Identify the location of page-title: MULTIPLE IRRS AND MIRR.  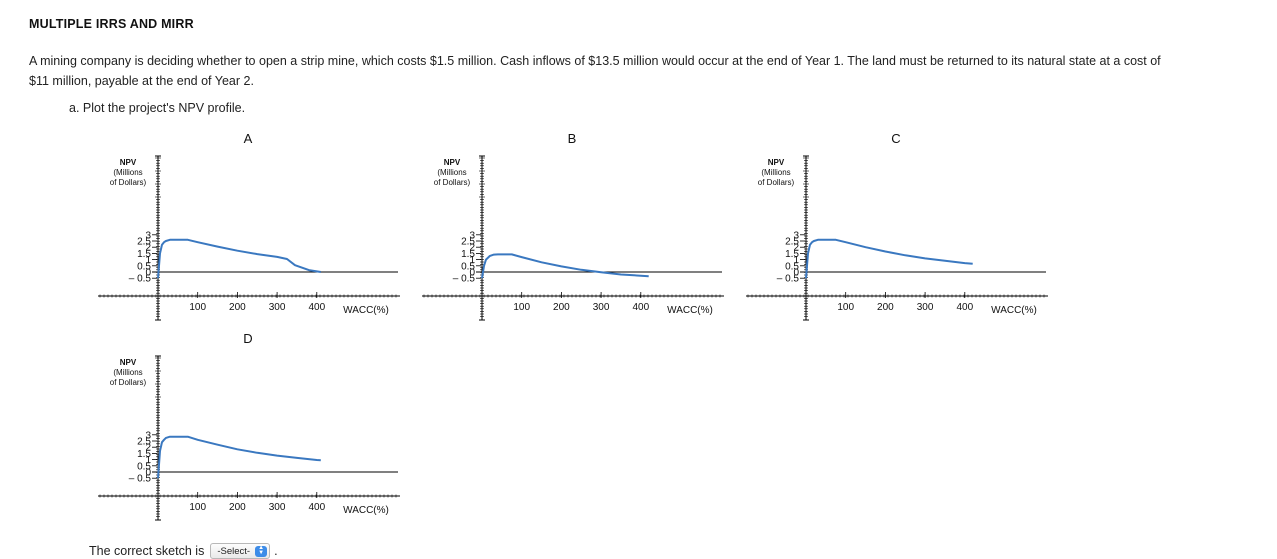
(111, 24).